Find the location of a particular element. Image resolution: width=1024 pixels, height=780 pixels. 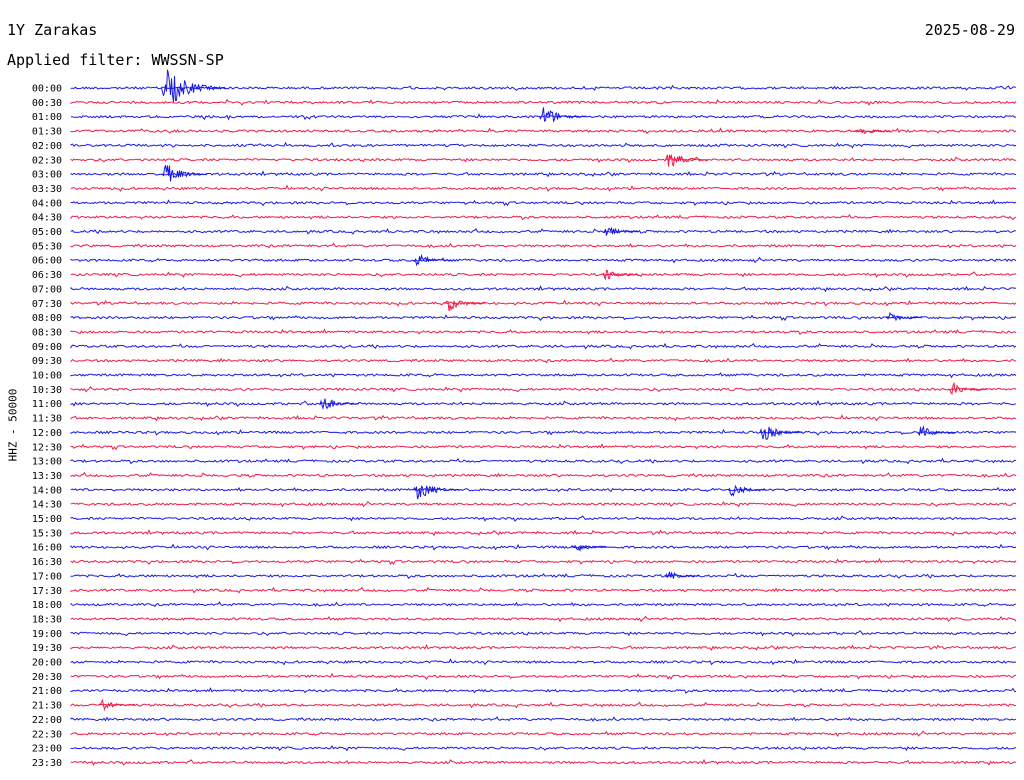

row-time-label: 21:30 is located at coordinates (47, 706).